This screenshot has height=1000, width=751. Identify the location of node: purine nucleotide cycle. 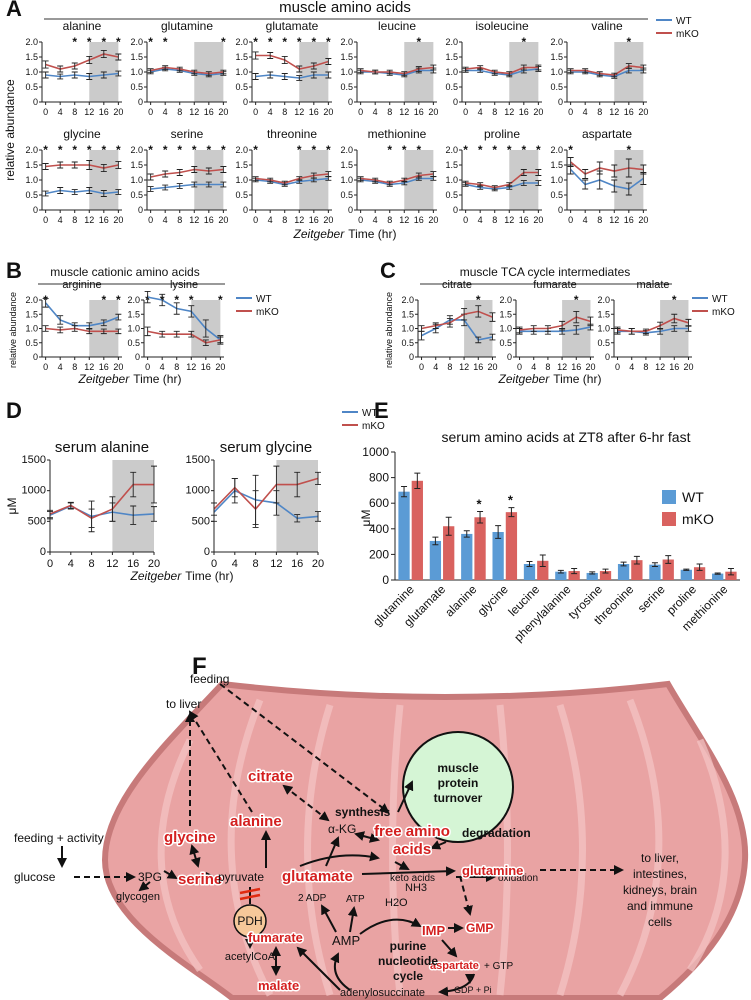
(408, 961).